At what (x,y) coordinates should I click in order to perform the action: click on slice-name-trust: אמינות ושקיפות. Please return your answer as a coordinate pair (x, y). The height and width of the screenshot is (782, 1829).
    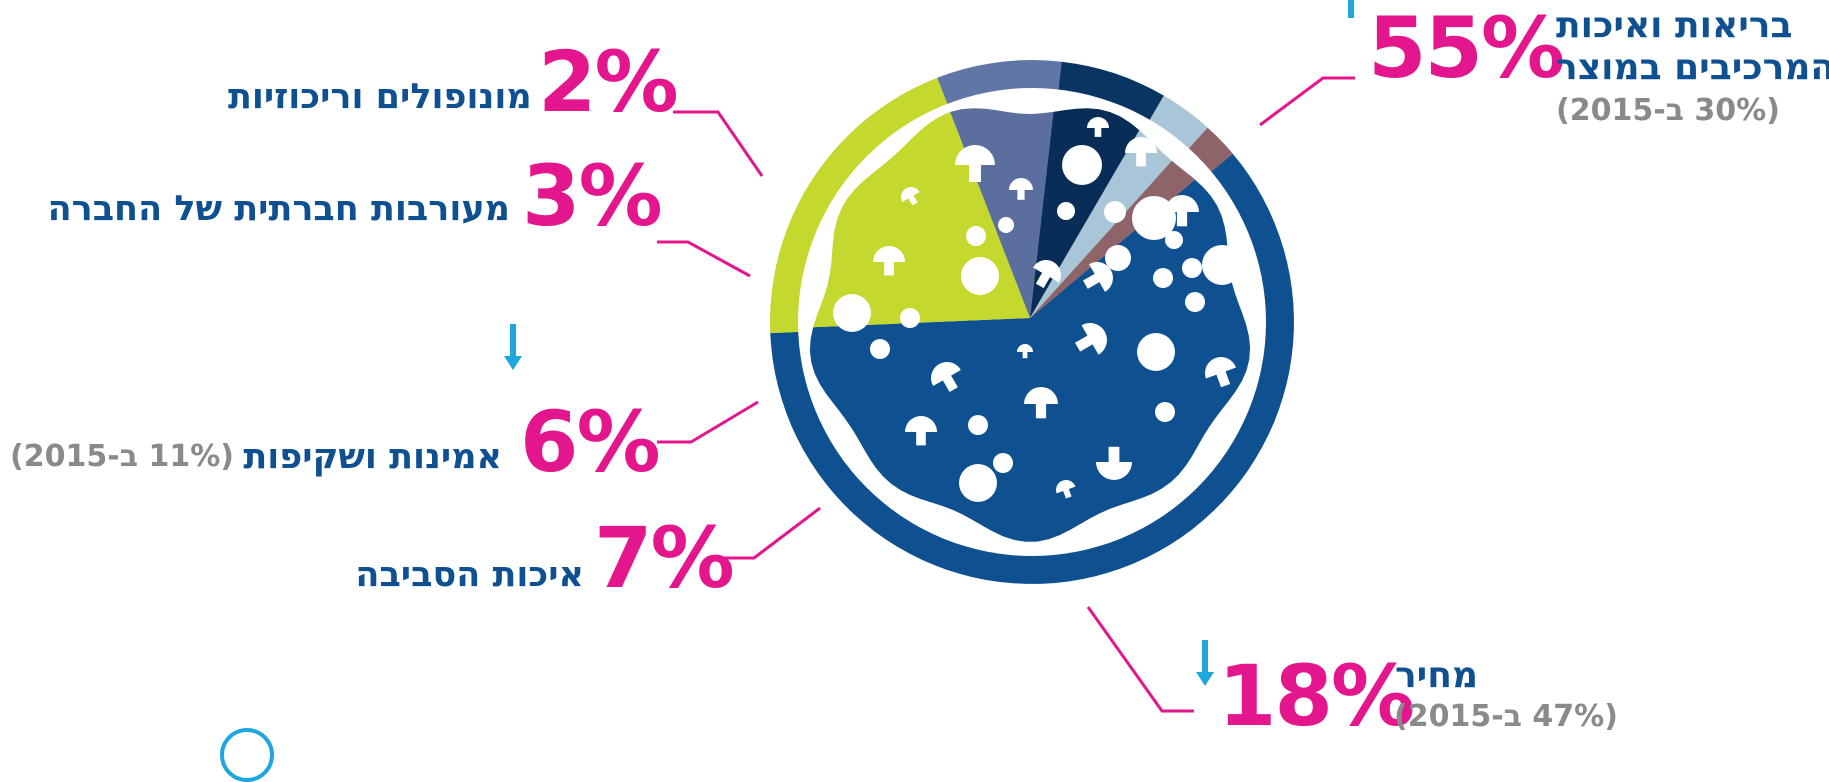
    Looking at the image, I should click on (372, 457).